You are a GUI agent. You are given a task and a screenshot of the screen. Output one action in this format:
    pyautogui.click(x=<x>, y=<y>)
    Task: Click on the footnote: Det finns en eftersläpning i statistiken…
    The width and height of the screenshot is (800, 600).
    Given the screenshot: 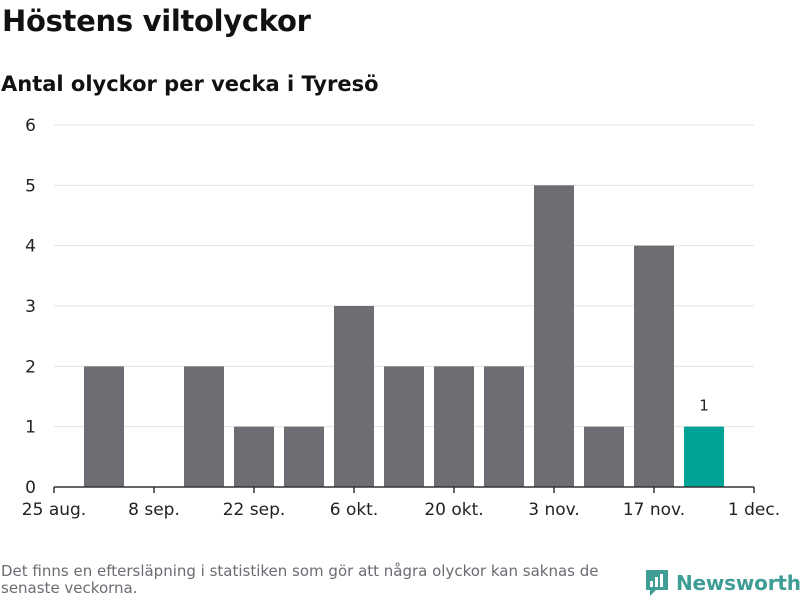 What is the action you would take?
    pyautogui.click(x=300, y=579)
    